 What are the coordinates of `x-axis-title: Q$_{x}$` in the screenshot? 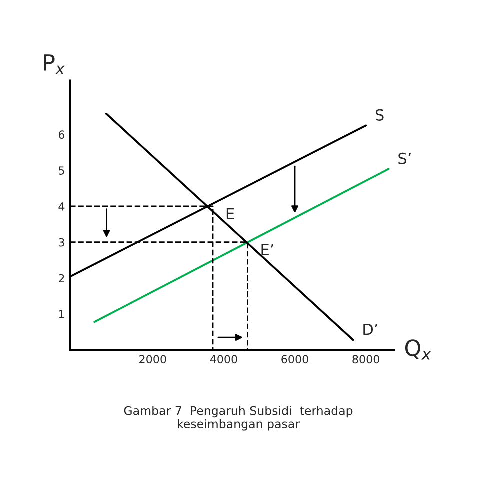 It's located at (418, 350).